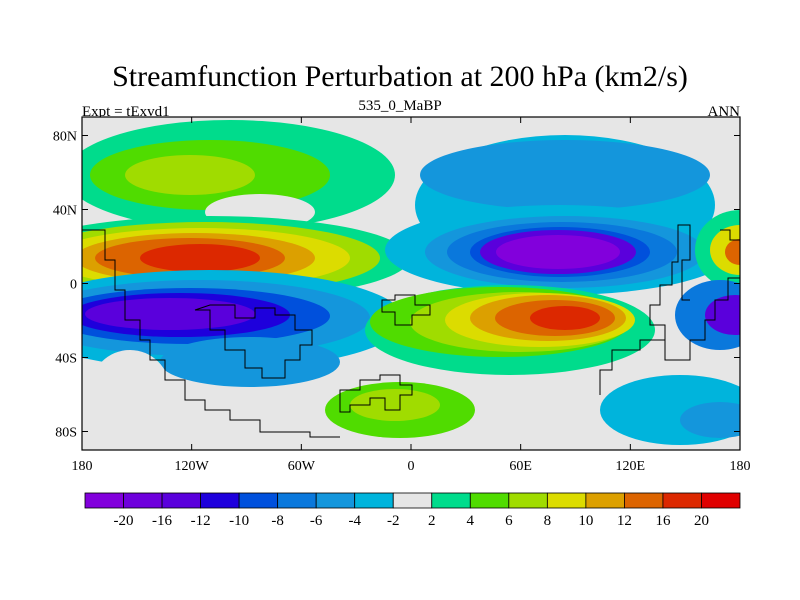 This screenshot has height=600, width=800. What do you see at coordinates (558, 252) in the screenshot?
I see `contour-asia-core` at bounding box center [558, 252].